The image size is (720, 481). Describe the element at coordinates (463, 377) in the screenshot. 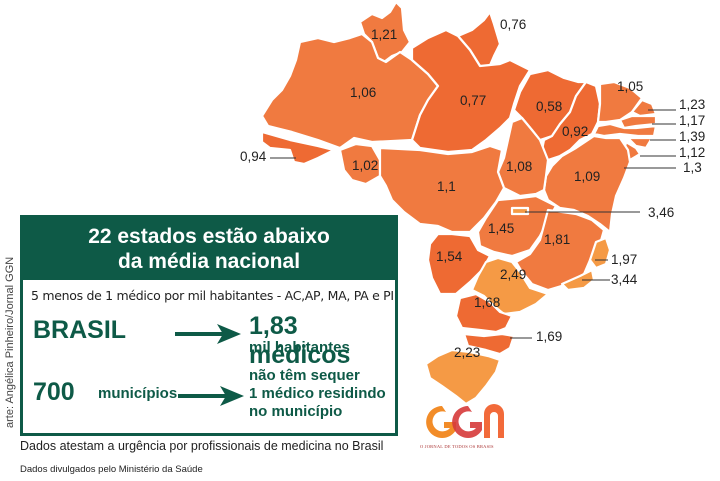

I see `state-rs` at that location.